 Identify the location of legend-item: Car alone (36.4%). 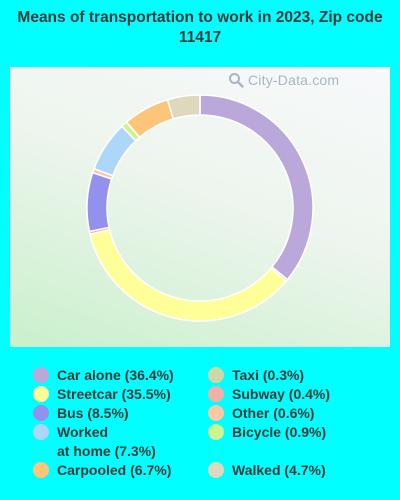
(103, 375).